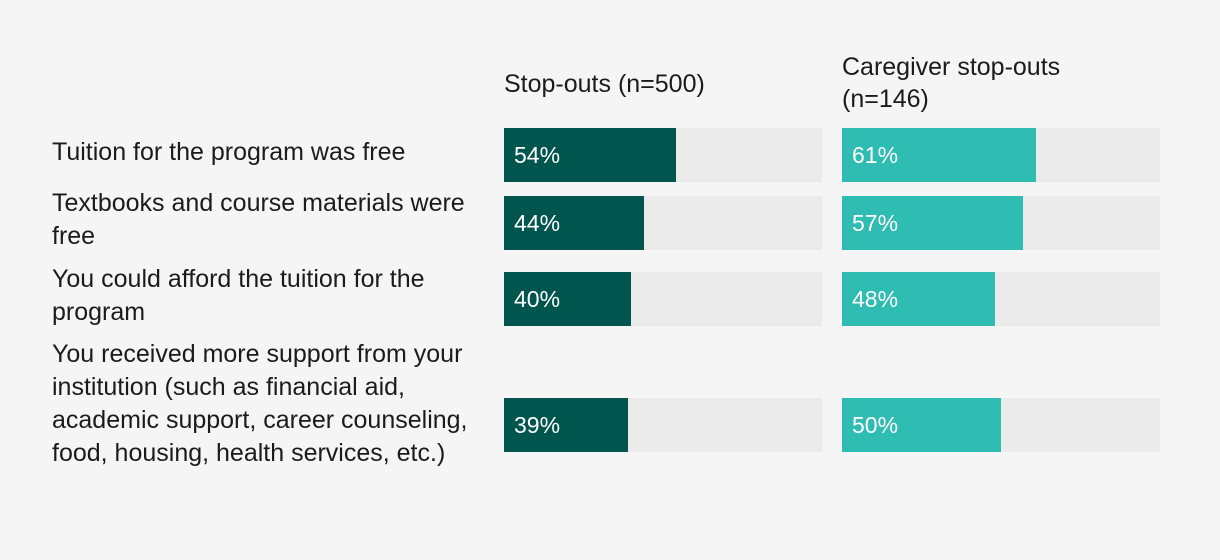 This screenshot has width=1220, height=560. What do you see at coordinates (921, 425) in the screenshot?
I see `bar-s1-c3: 50%` at bounding box center [921, 425].